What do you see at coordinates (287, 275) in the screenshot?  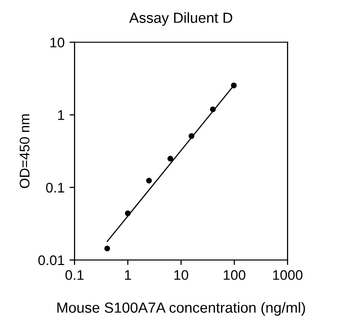 I see `x-tick-label: 1000` at bounding box center [287, 275].